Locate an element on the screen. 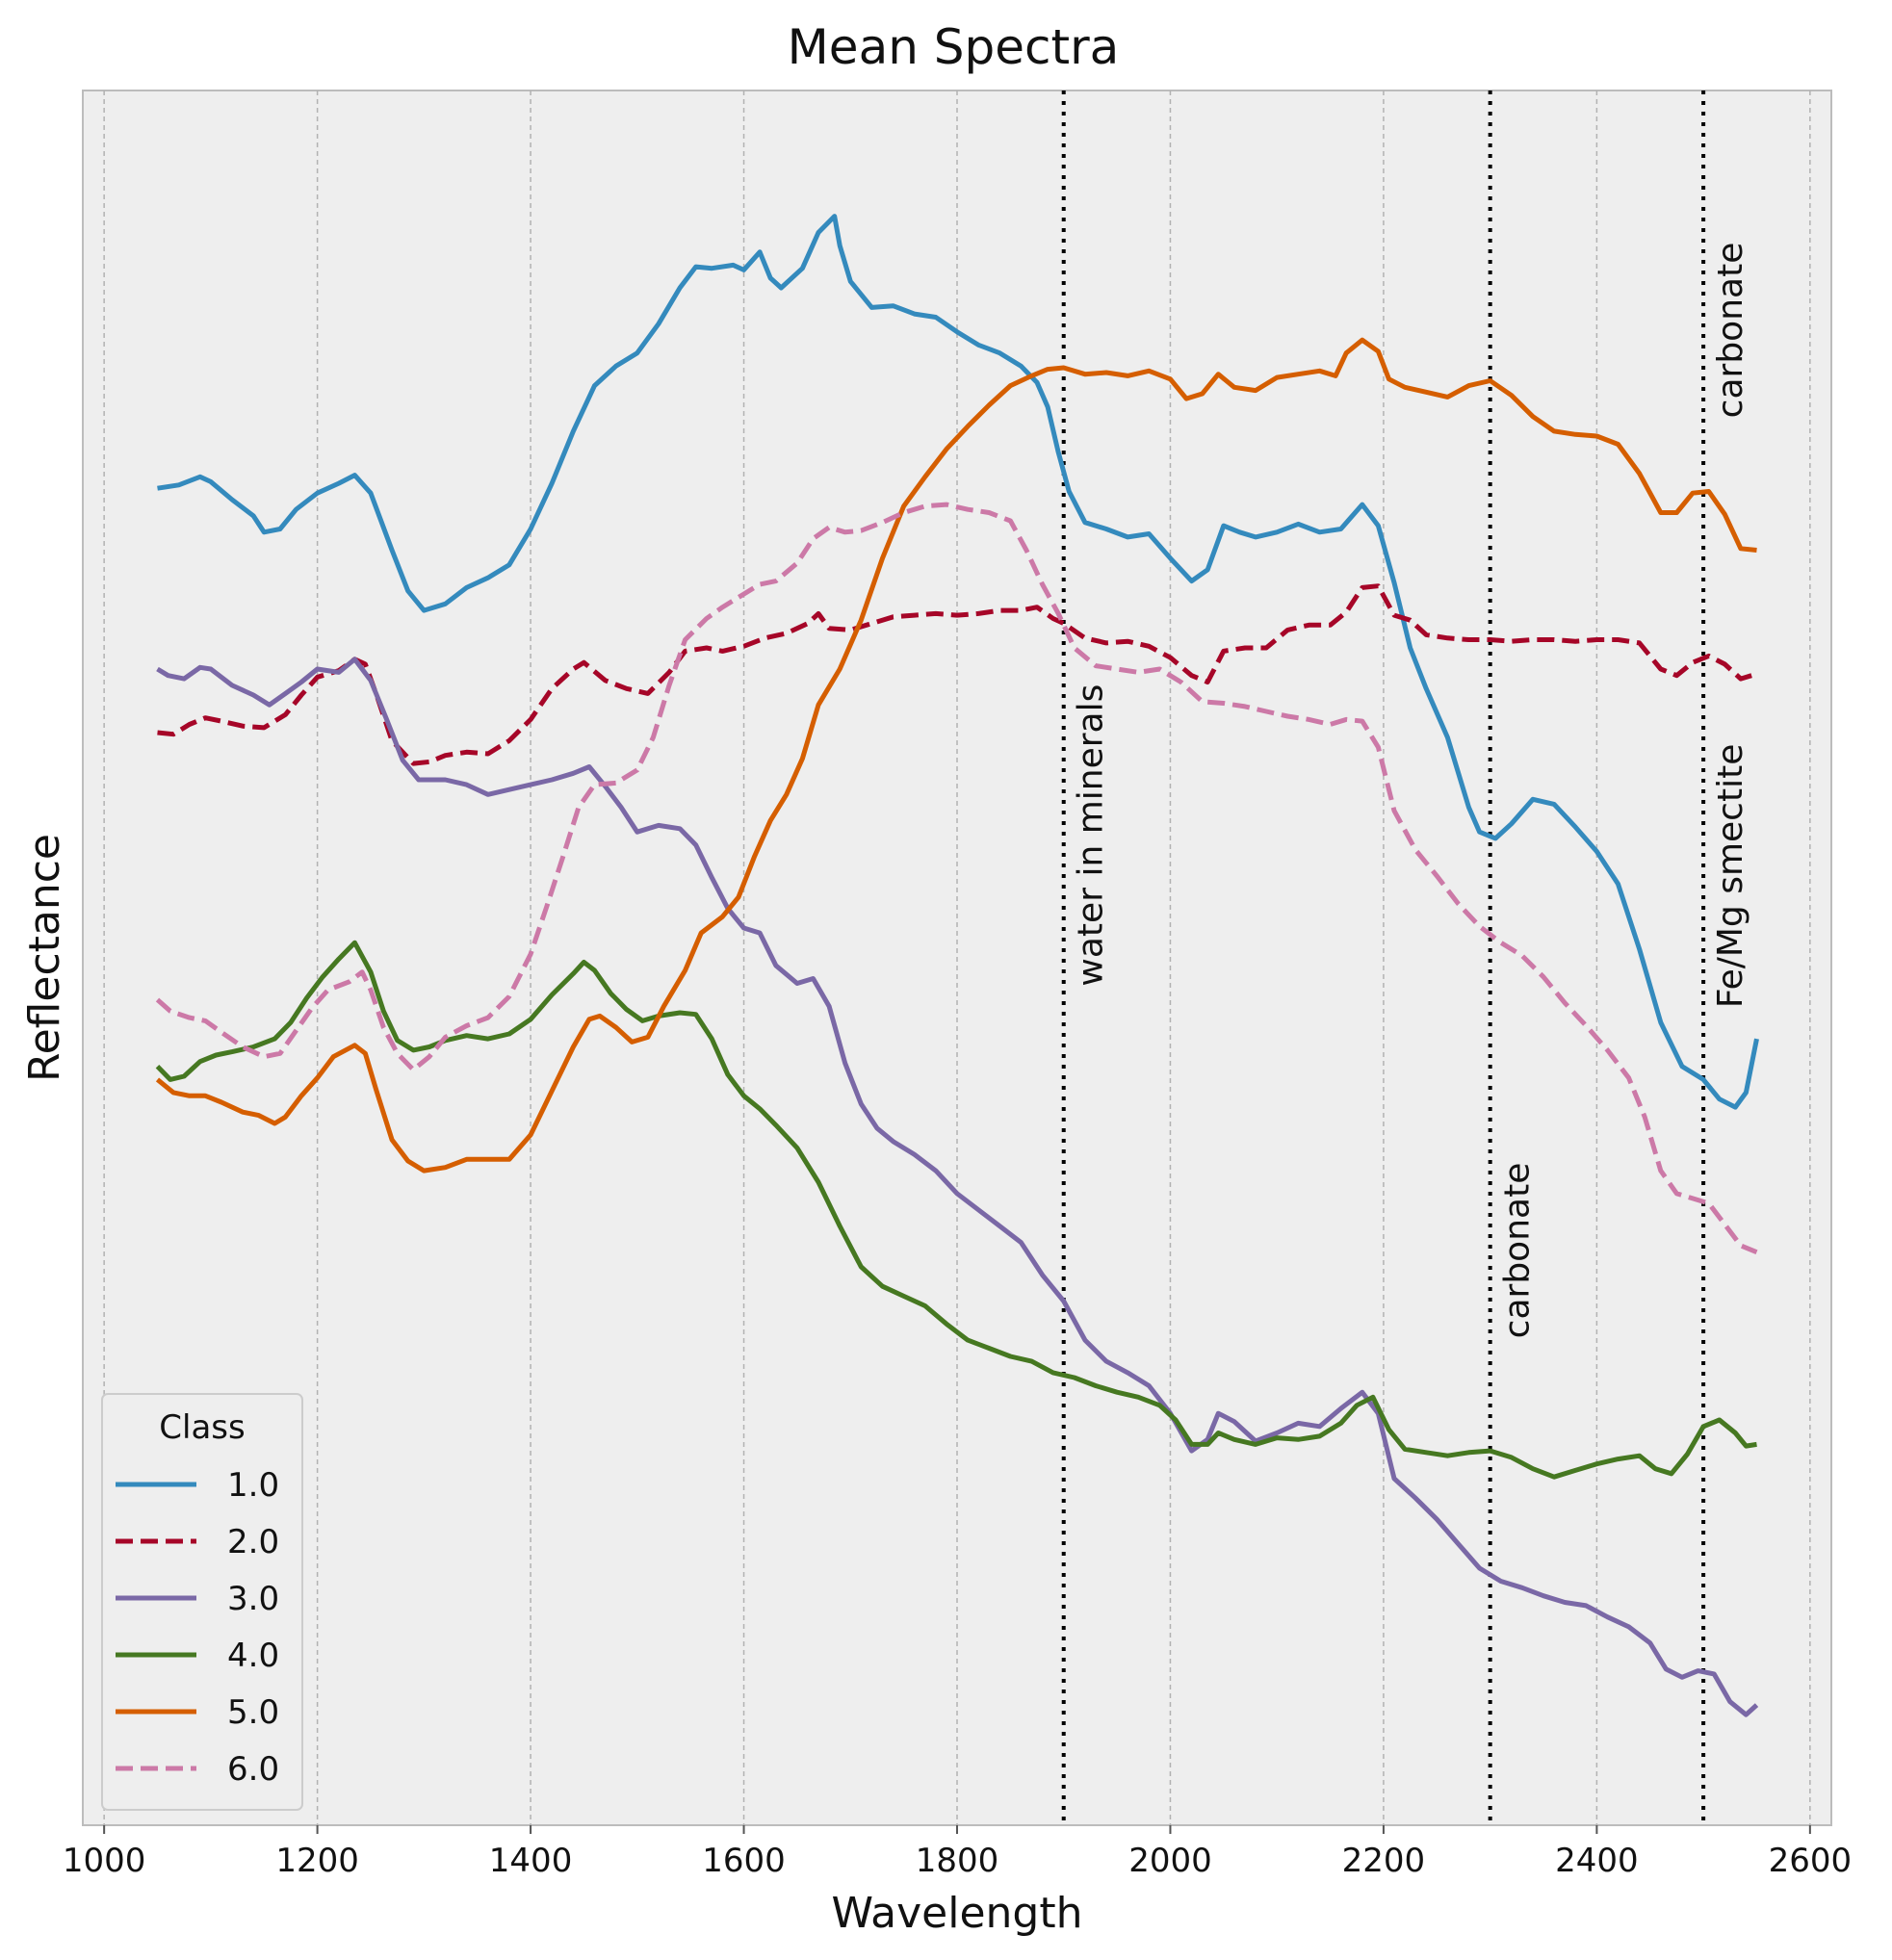 The width and height of the screenshot is (1892, 1960). legend-label: 1.0 is located at coordinates (253, 1485).